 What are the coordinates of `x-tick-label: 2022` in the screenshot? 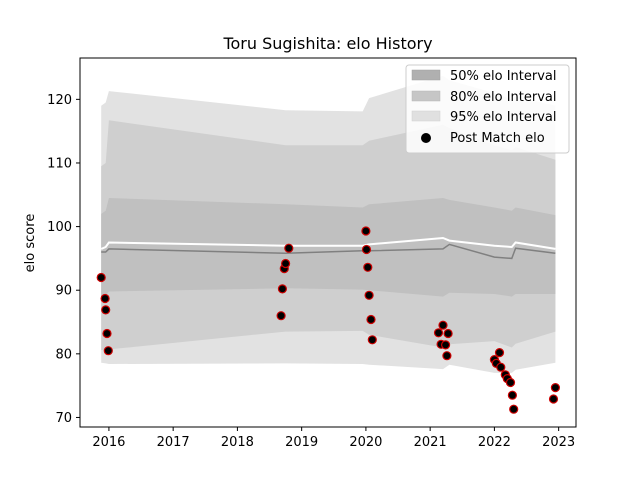 It's located at (494, 442).